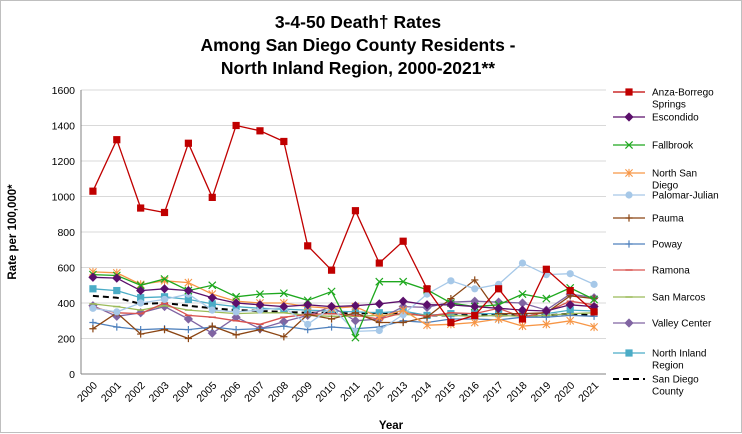 Image resolution: width=742 pixels, height=434 pixels. I want to click on legend-label: Ramona, so click(671, 271).